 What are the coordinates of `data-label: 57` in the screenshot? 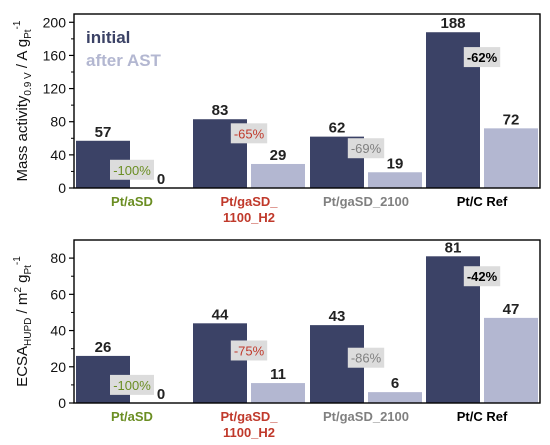 It's located at (103, 132).